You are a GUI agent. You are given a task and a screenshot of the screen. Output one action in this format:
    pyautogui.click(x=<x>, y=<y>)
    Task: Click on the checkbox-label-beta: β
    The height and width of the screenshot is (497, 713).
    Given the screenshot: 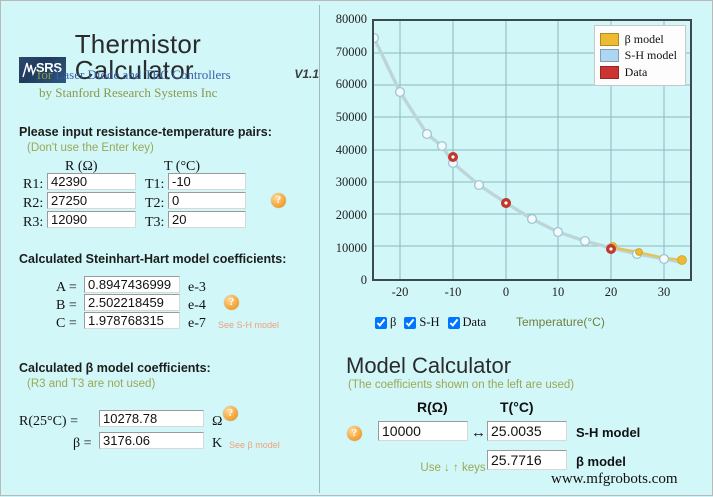 What is the action you would take?
    pyautogui.click(x=393, y=322)
    